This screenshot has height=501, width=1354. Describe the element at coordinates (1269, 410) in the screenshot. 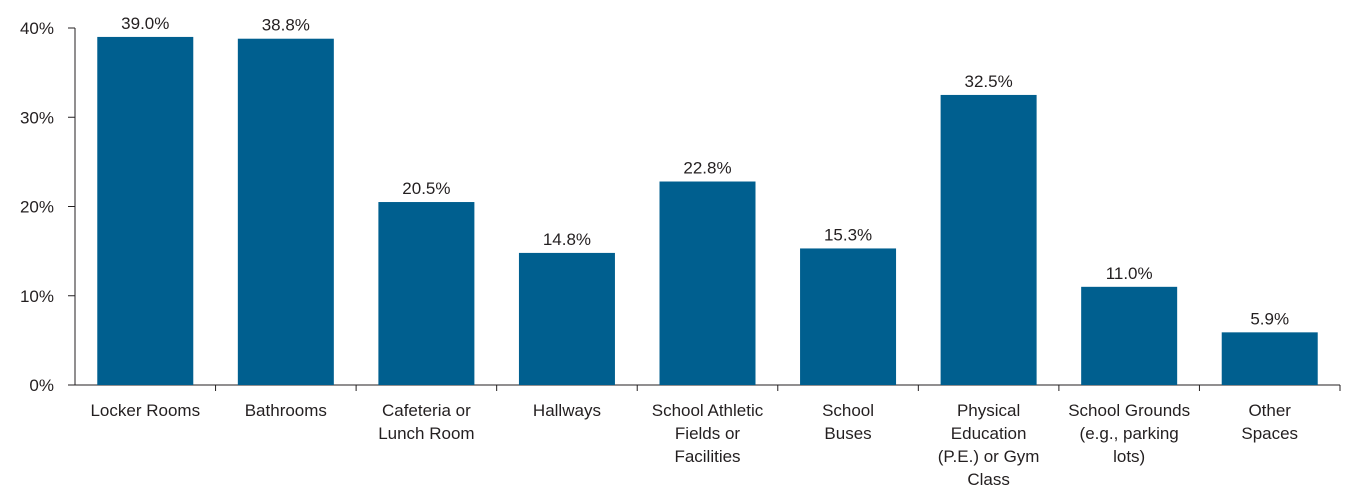

I see `category-label-line: Other` at that location.